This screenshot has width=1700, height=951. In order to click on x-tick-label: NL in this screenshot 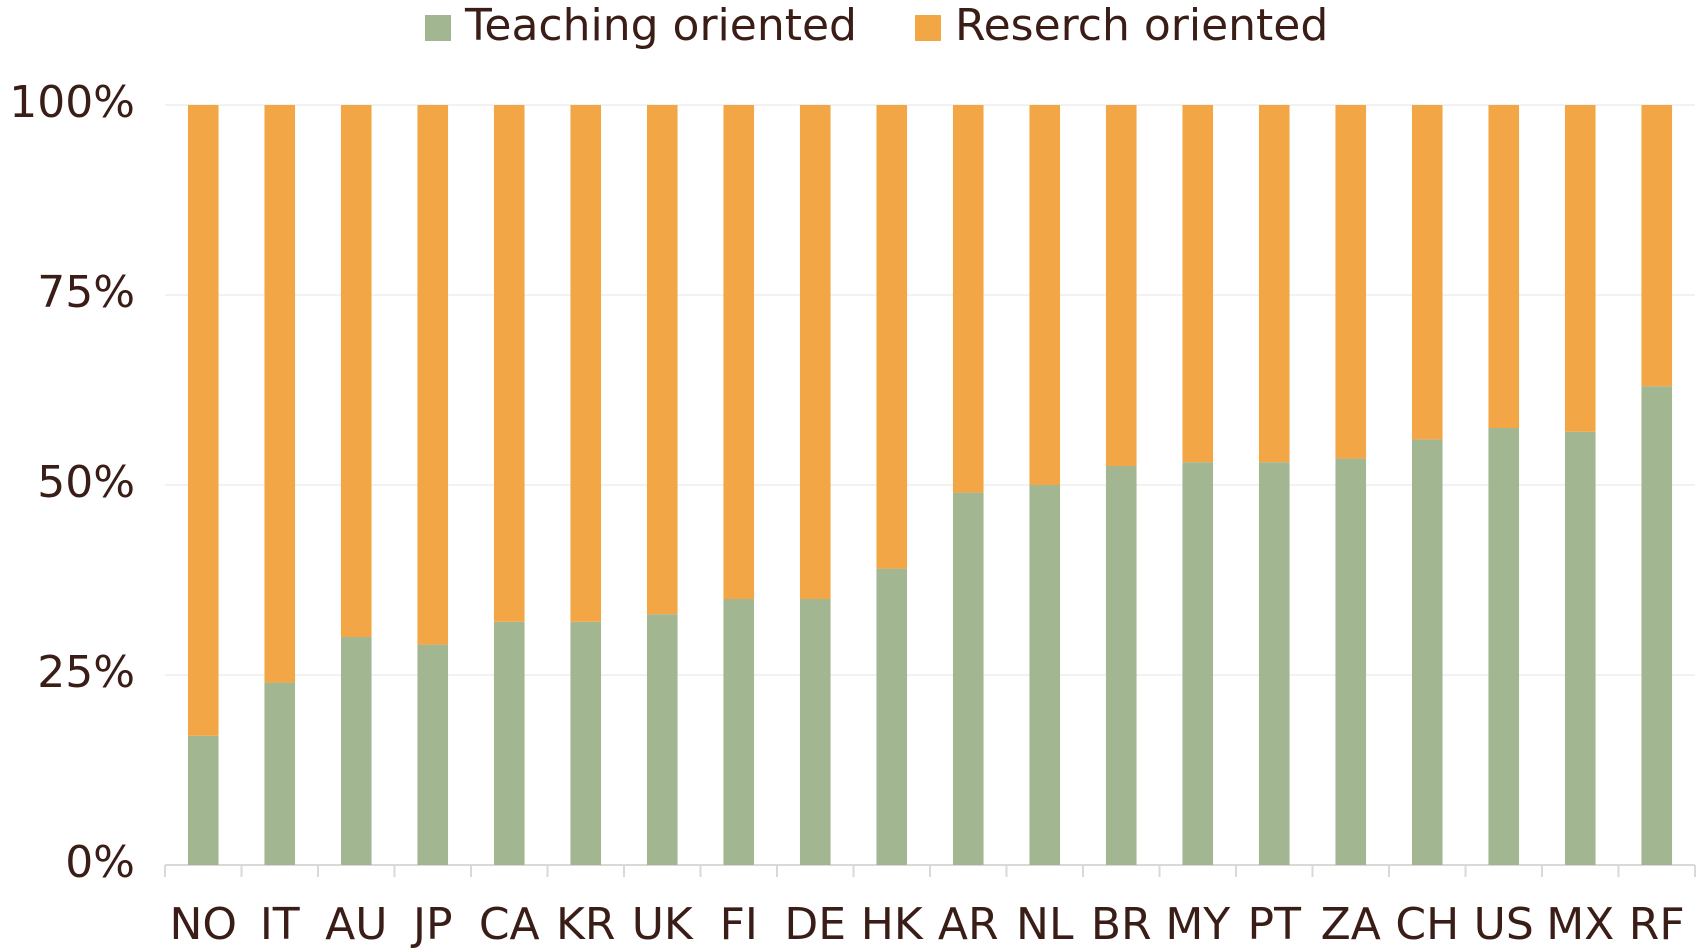, I will do `click(1045, 924)`.